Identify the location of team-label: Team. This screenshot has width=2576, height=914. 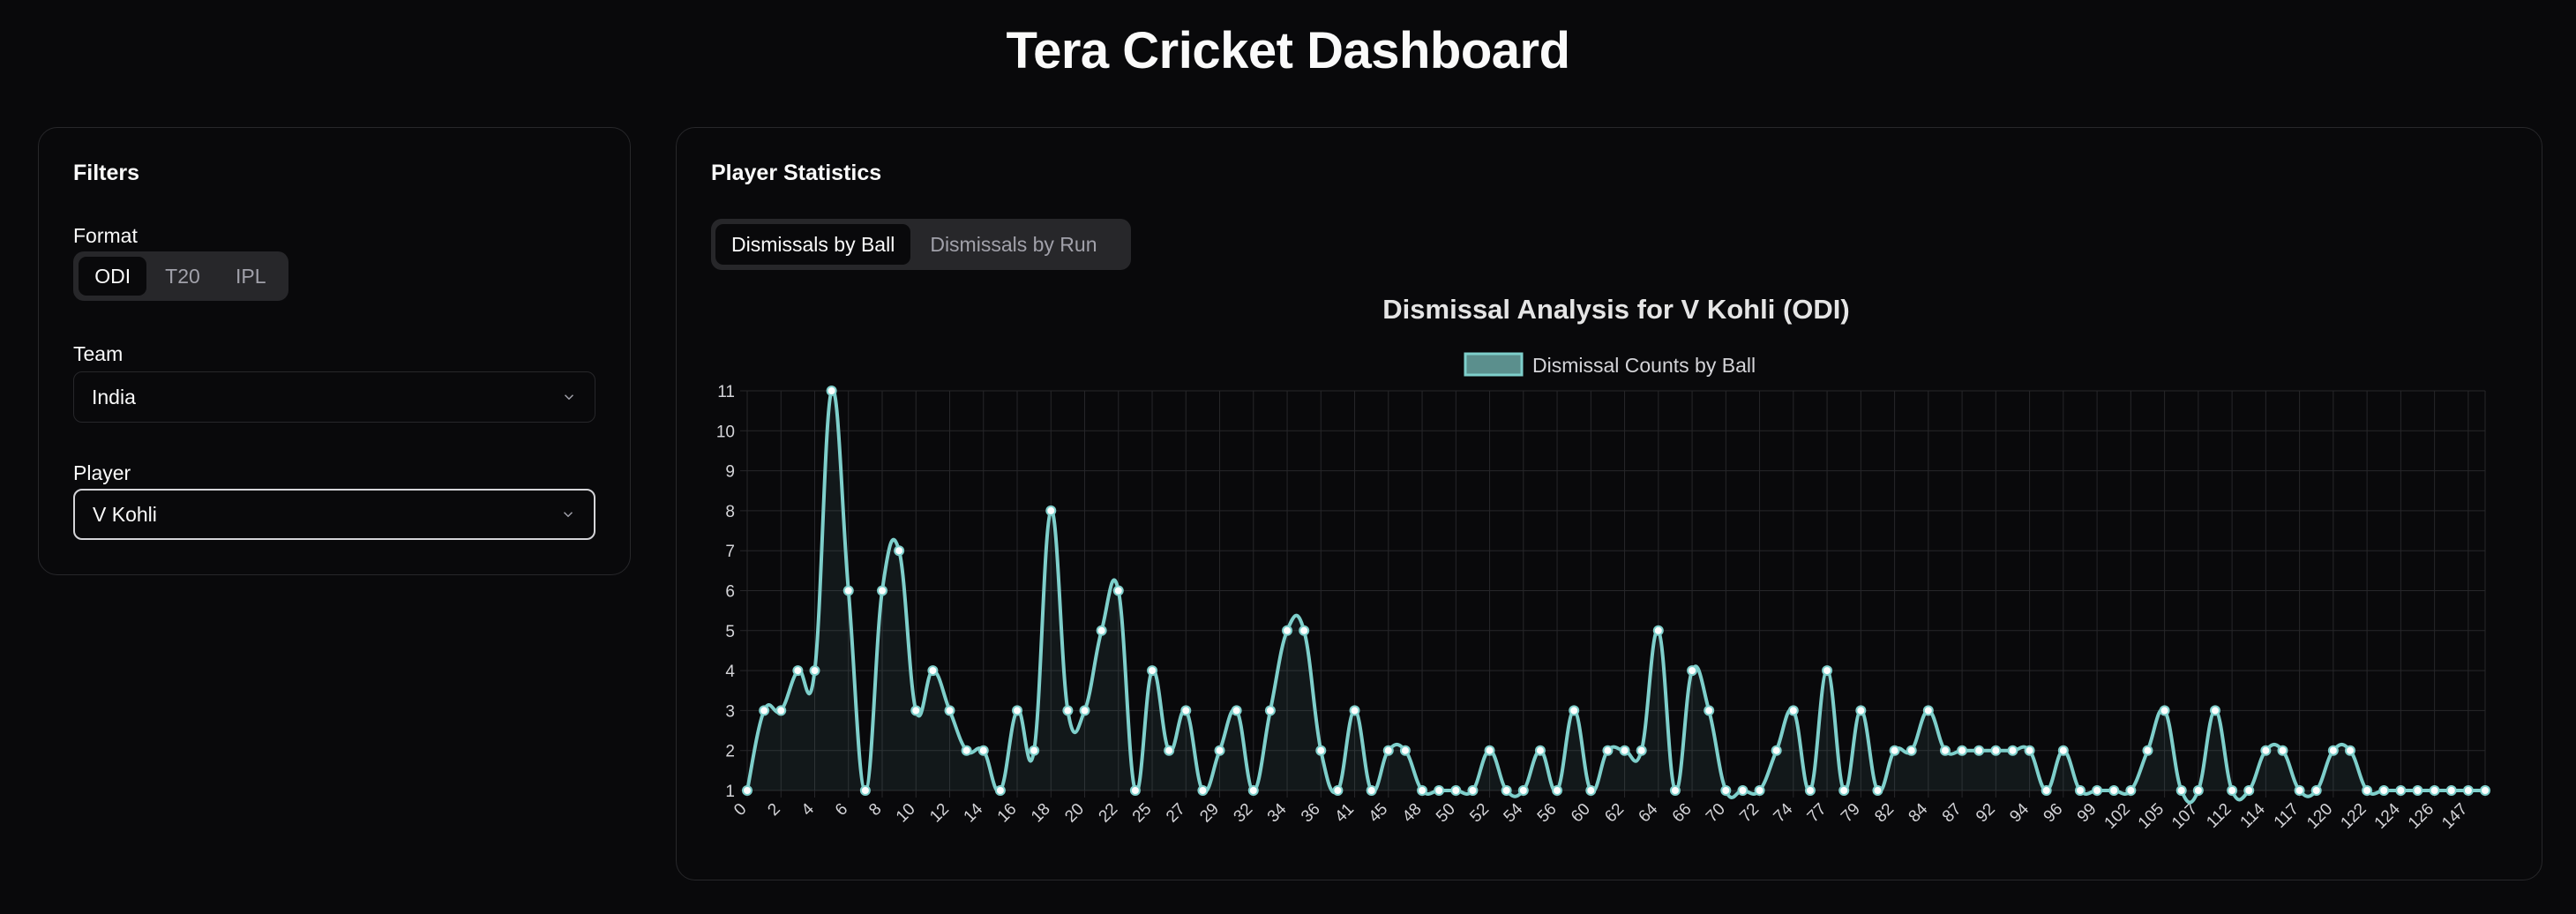
(99, 353).